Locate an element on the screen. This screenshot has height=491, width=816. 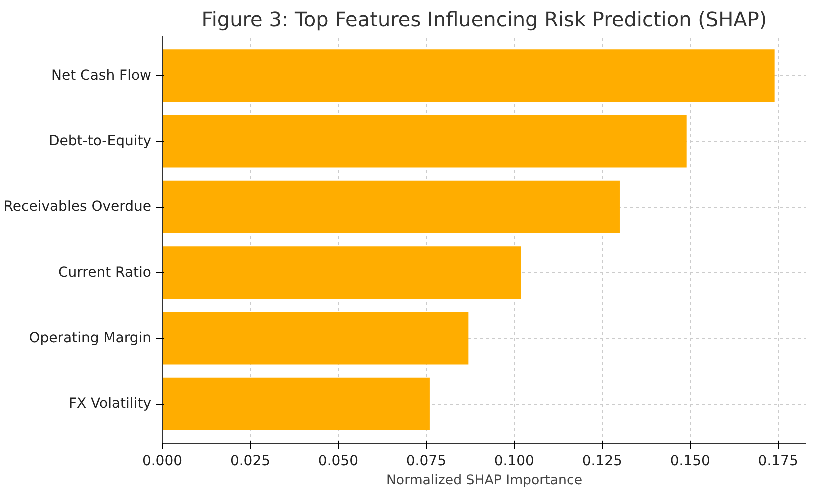
y-tick-label: Debt-to-Equity is located at coordinates (100, 142).